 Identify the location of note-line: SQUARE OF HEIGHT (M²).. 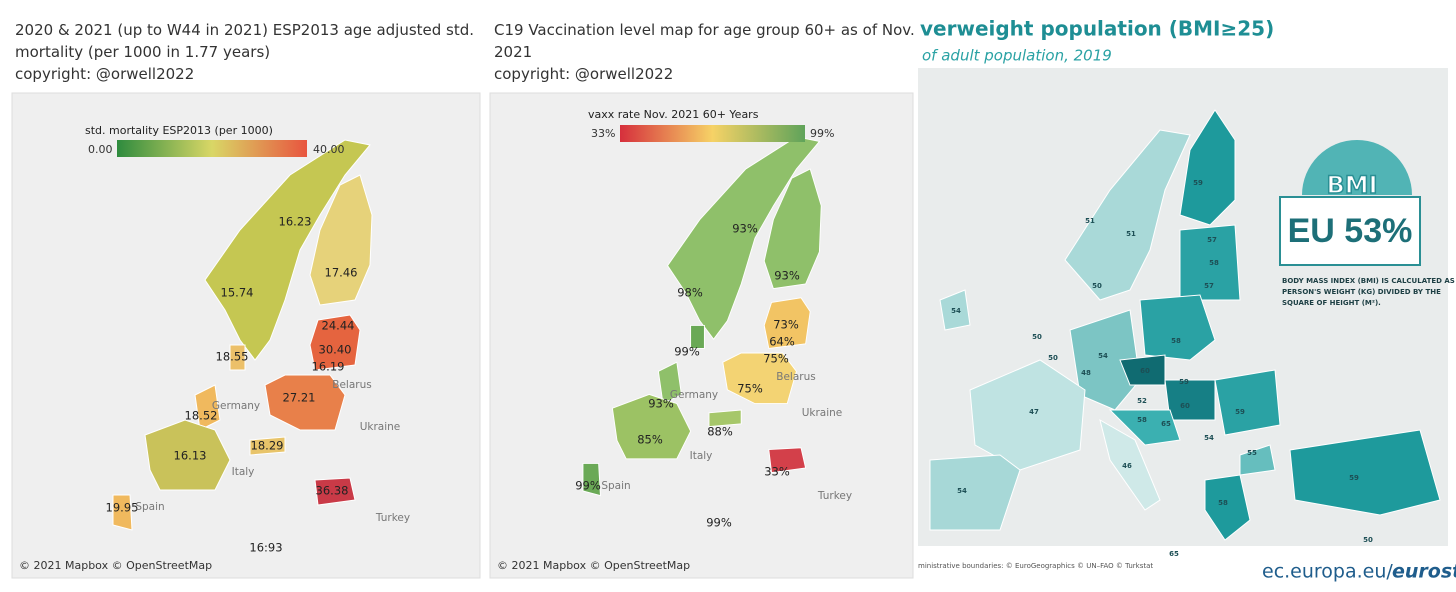
(1331, 303).